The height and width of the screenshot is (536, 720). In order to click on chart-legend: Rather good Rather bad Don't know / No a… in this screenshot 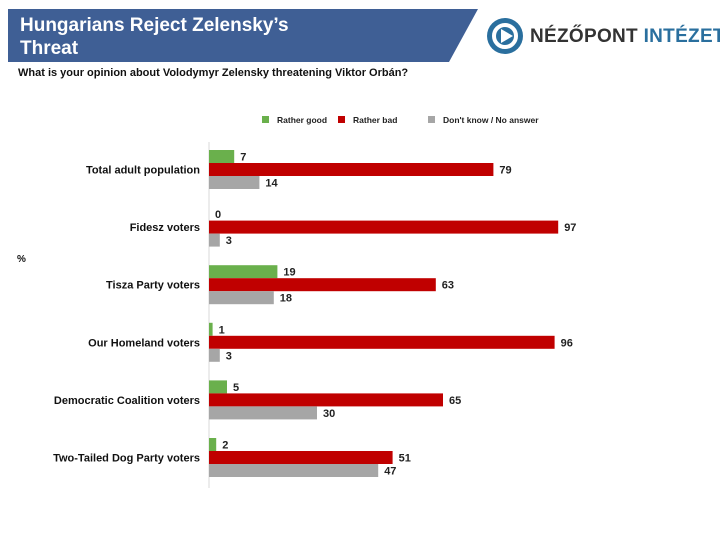, I will do `click(360, 122)`.